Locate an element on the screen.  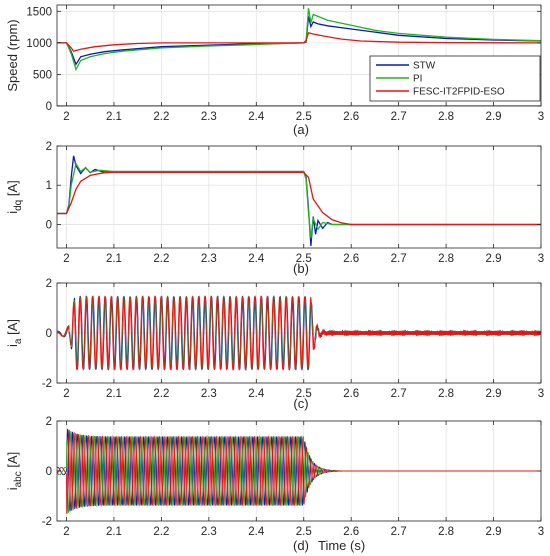
y-tick-label: 1500 is located at coordinates (39, 12).